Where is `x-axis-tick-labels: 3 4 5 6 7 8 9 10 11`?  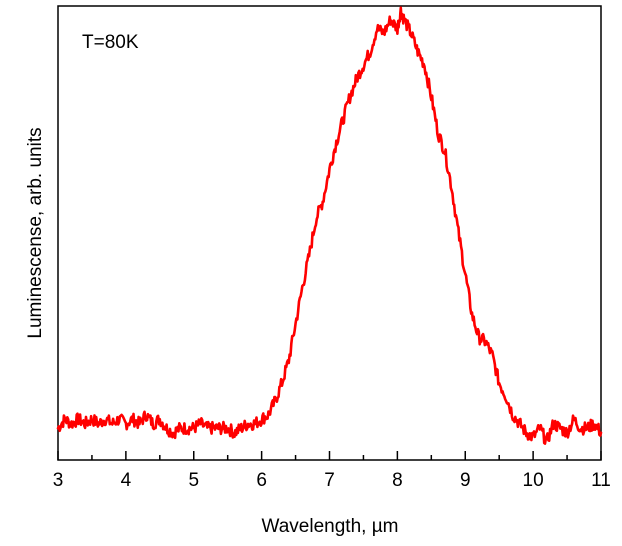 x-axis-tick-labels: 3 4 5 6 7 8 9 10 11 is located at coordinates (332, 480).